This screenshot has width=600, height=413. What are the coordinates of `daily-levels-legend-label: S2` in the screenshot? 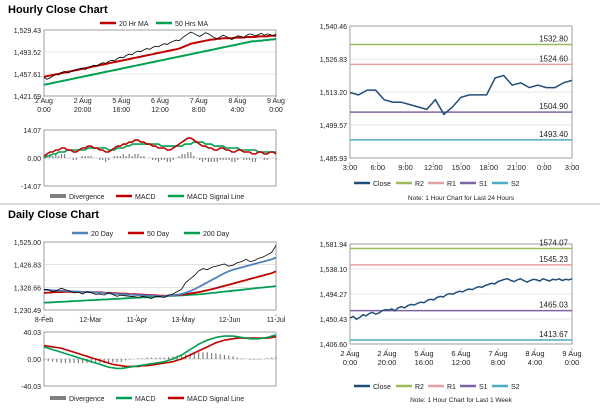 It's located at (515, 387).